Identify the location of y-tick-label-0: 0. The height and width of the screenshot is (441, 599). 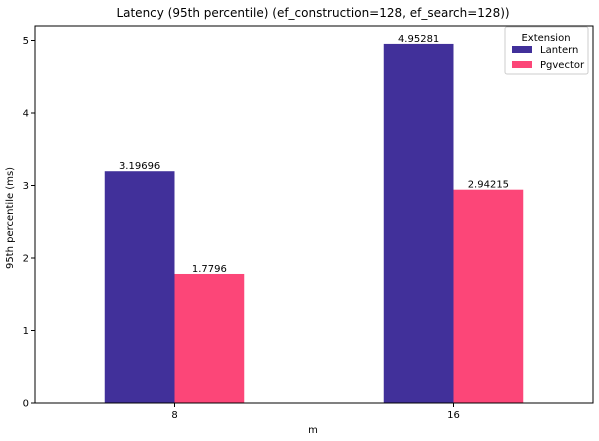
(26, 404).